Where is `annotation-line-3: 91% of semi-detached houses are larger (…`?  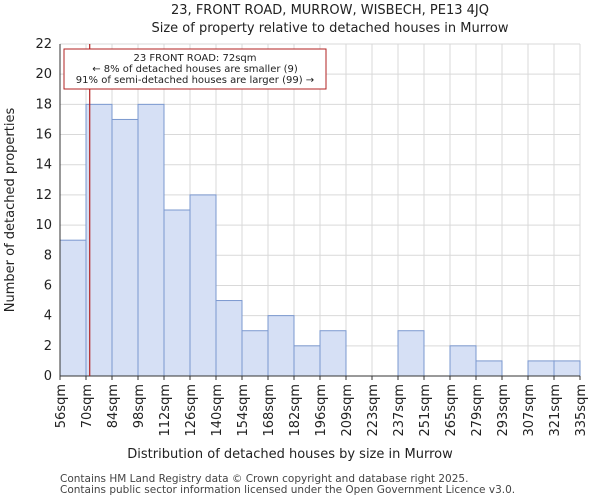 annotation-line-3: 91% of semi-detached houses are larger (… is located at coordinates (195, 80).